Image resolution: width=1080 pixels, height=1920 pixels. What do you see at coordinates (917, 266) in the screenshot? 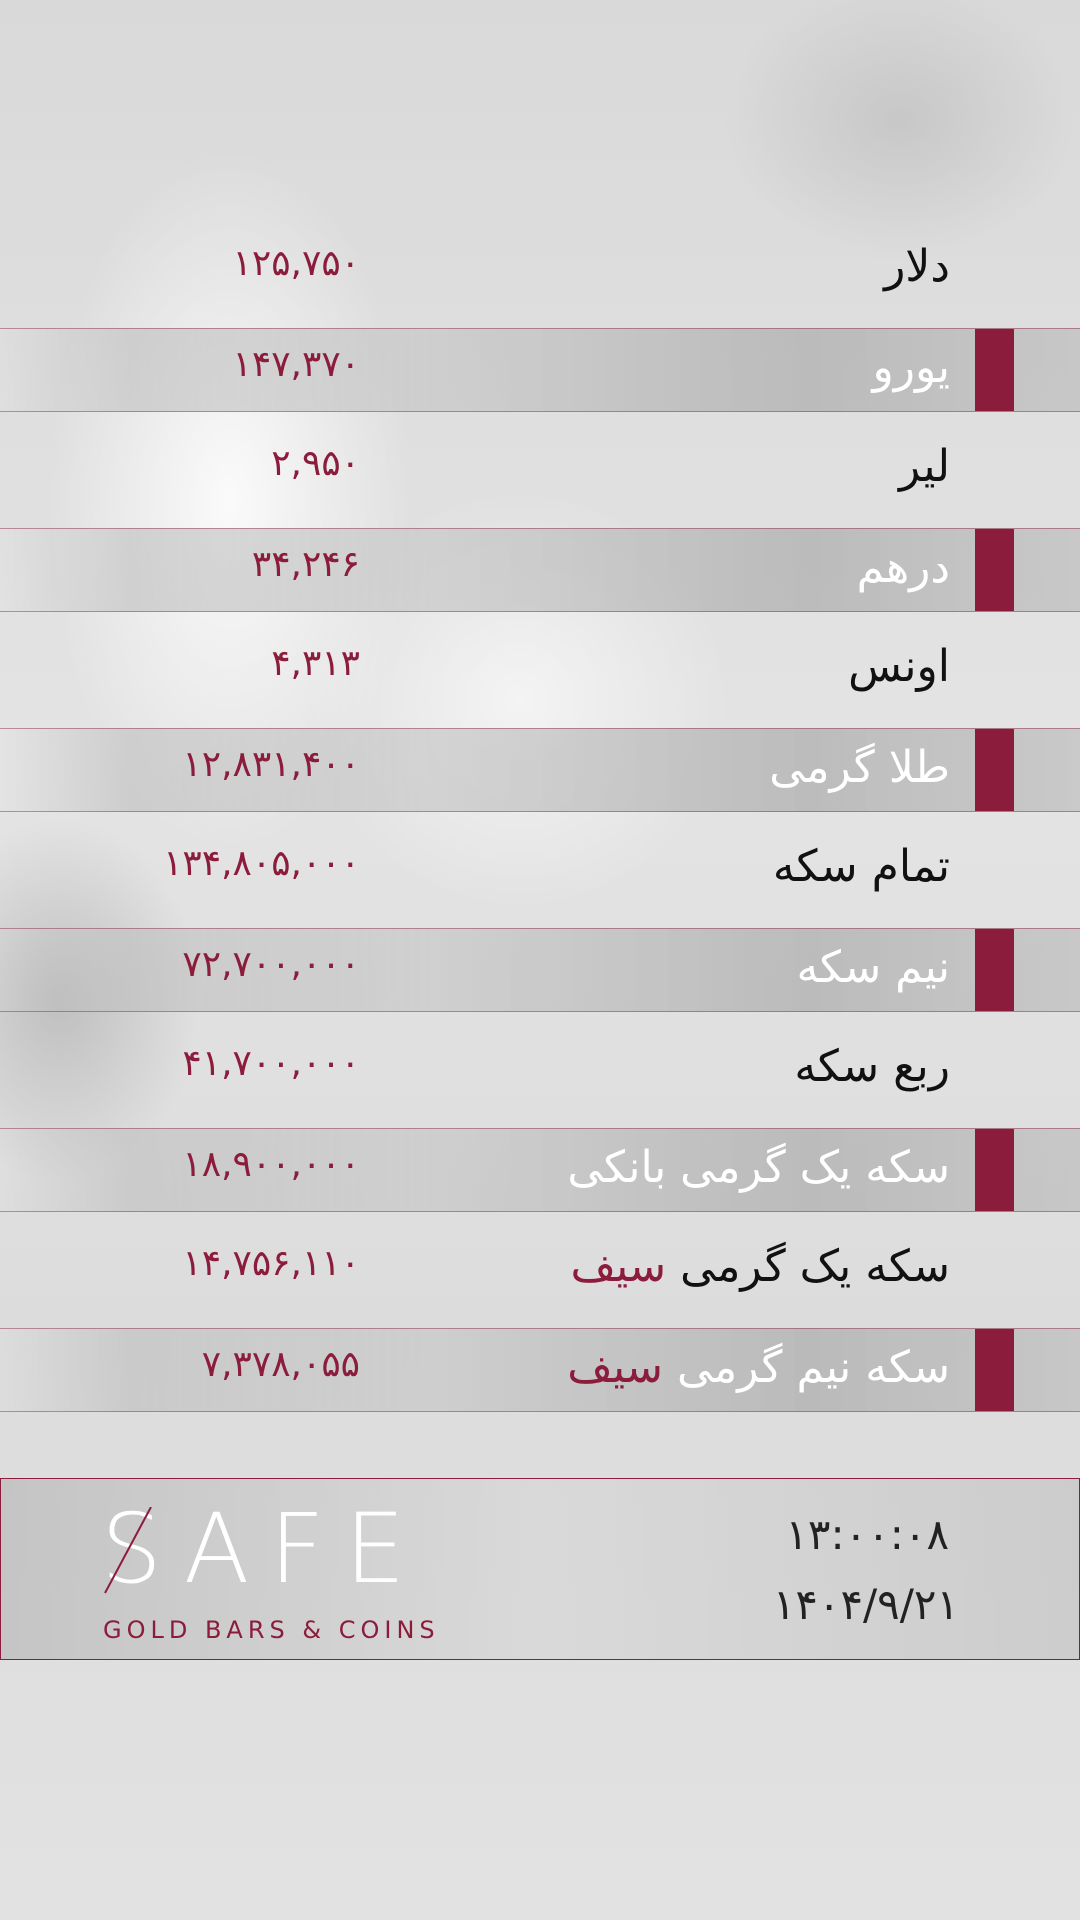
I see `rate-label-text: دلار` at bounding box center [917, 266].